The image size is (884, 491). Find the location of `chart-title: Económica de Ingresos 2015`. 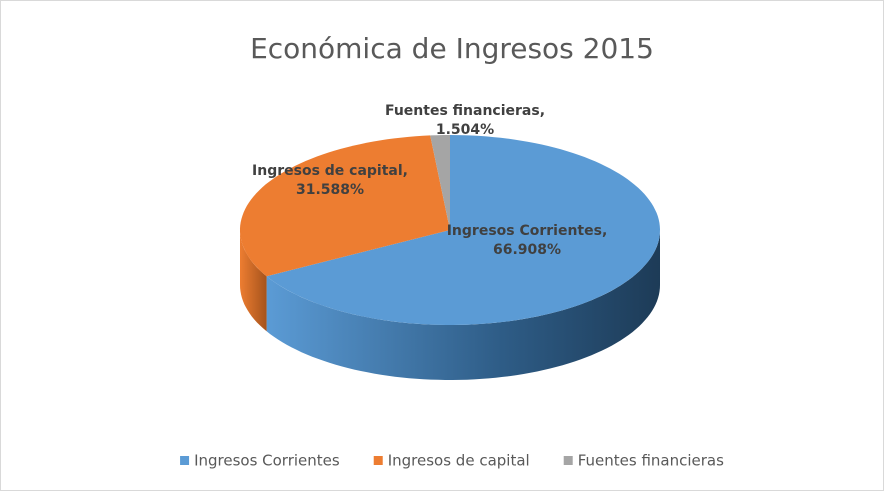

chart-title: Económica de Ingresos 2015 is located at coordinates (452, 48).